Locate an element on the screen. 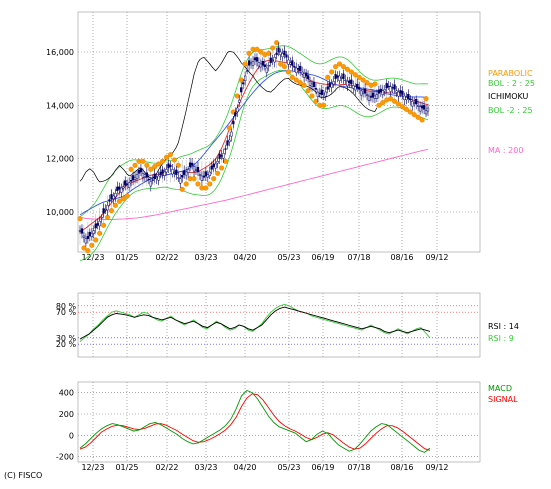 This screenshot has height=489, width=551. macd-y-tick-label: -200 is located at coordinates (65, 457).